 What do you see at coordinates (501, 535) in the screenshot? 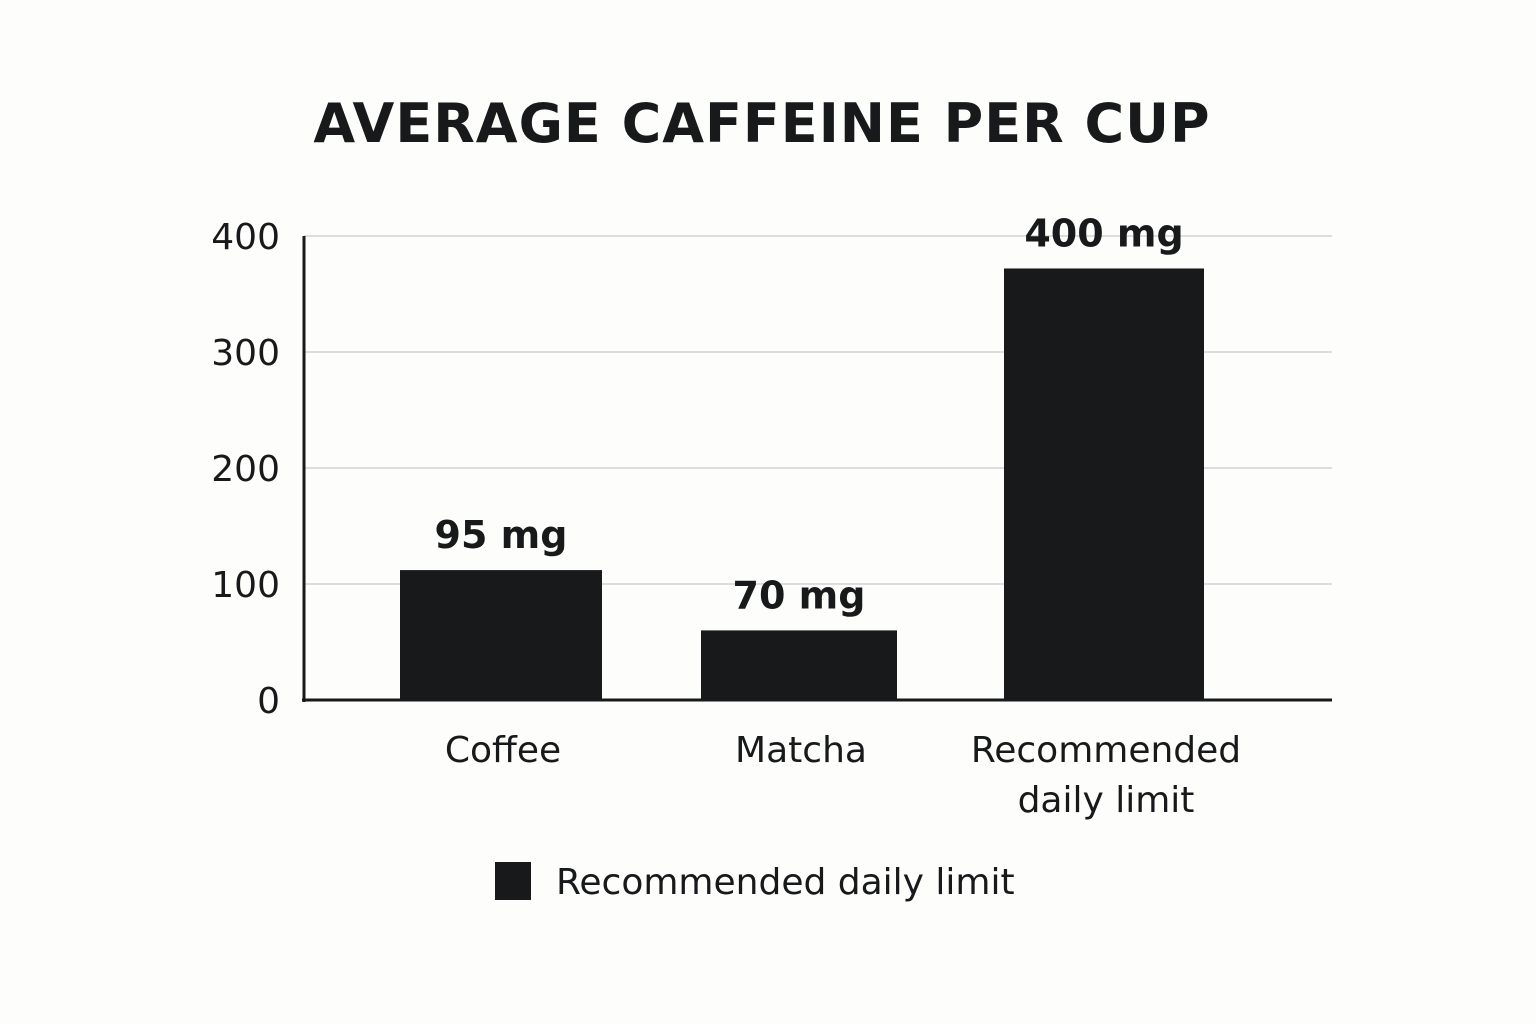
I see `bar-value-label: 95 mg` at bounding box center [501, 535].